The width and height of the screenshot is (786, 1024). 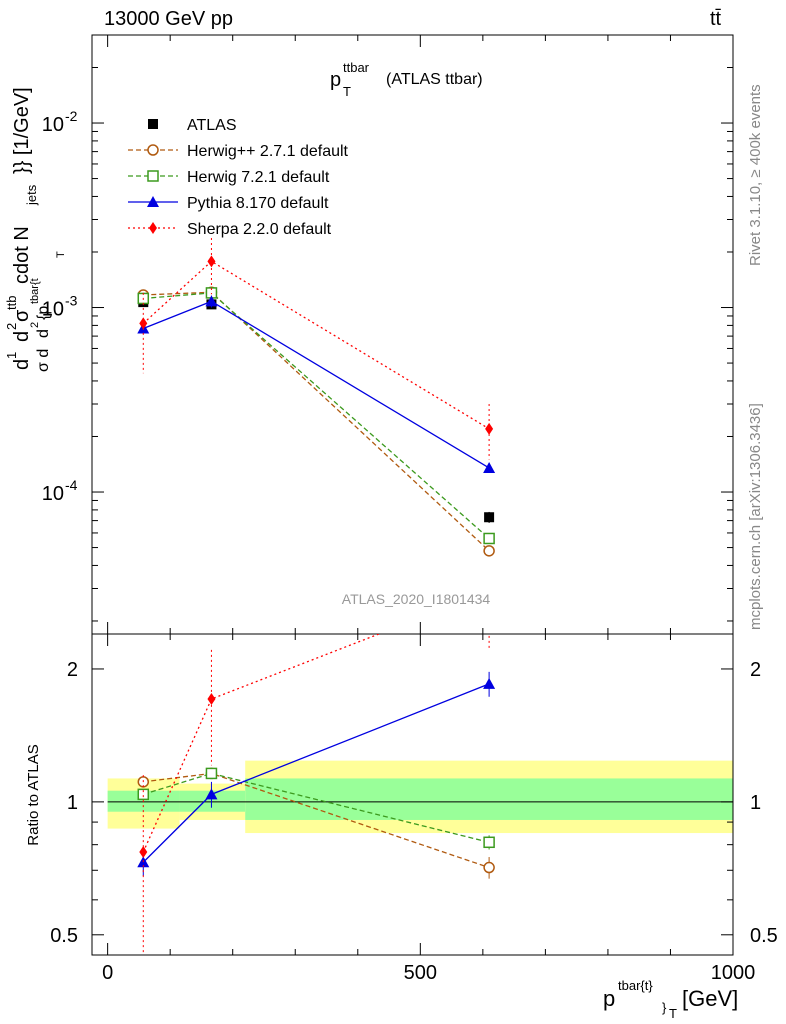 I want to click on legend-label-4: Sherpa 2.2.0 default, so click(x=259, y=229).